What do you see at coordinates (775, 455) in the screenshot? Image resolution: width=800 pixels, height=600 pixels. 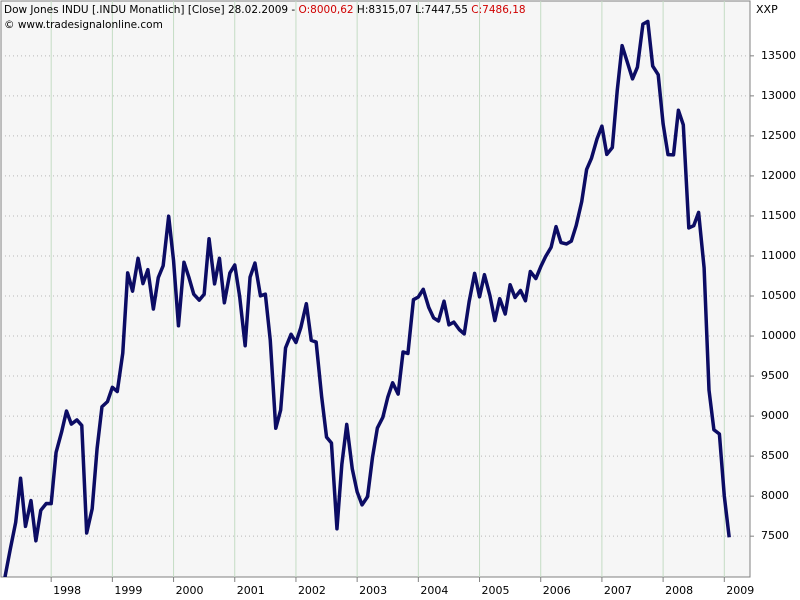 I see `y-tick-label: 8500` at bounding box center [775, 455].